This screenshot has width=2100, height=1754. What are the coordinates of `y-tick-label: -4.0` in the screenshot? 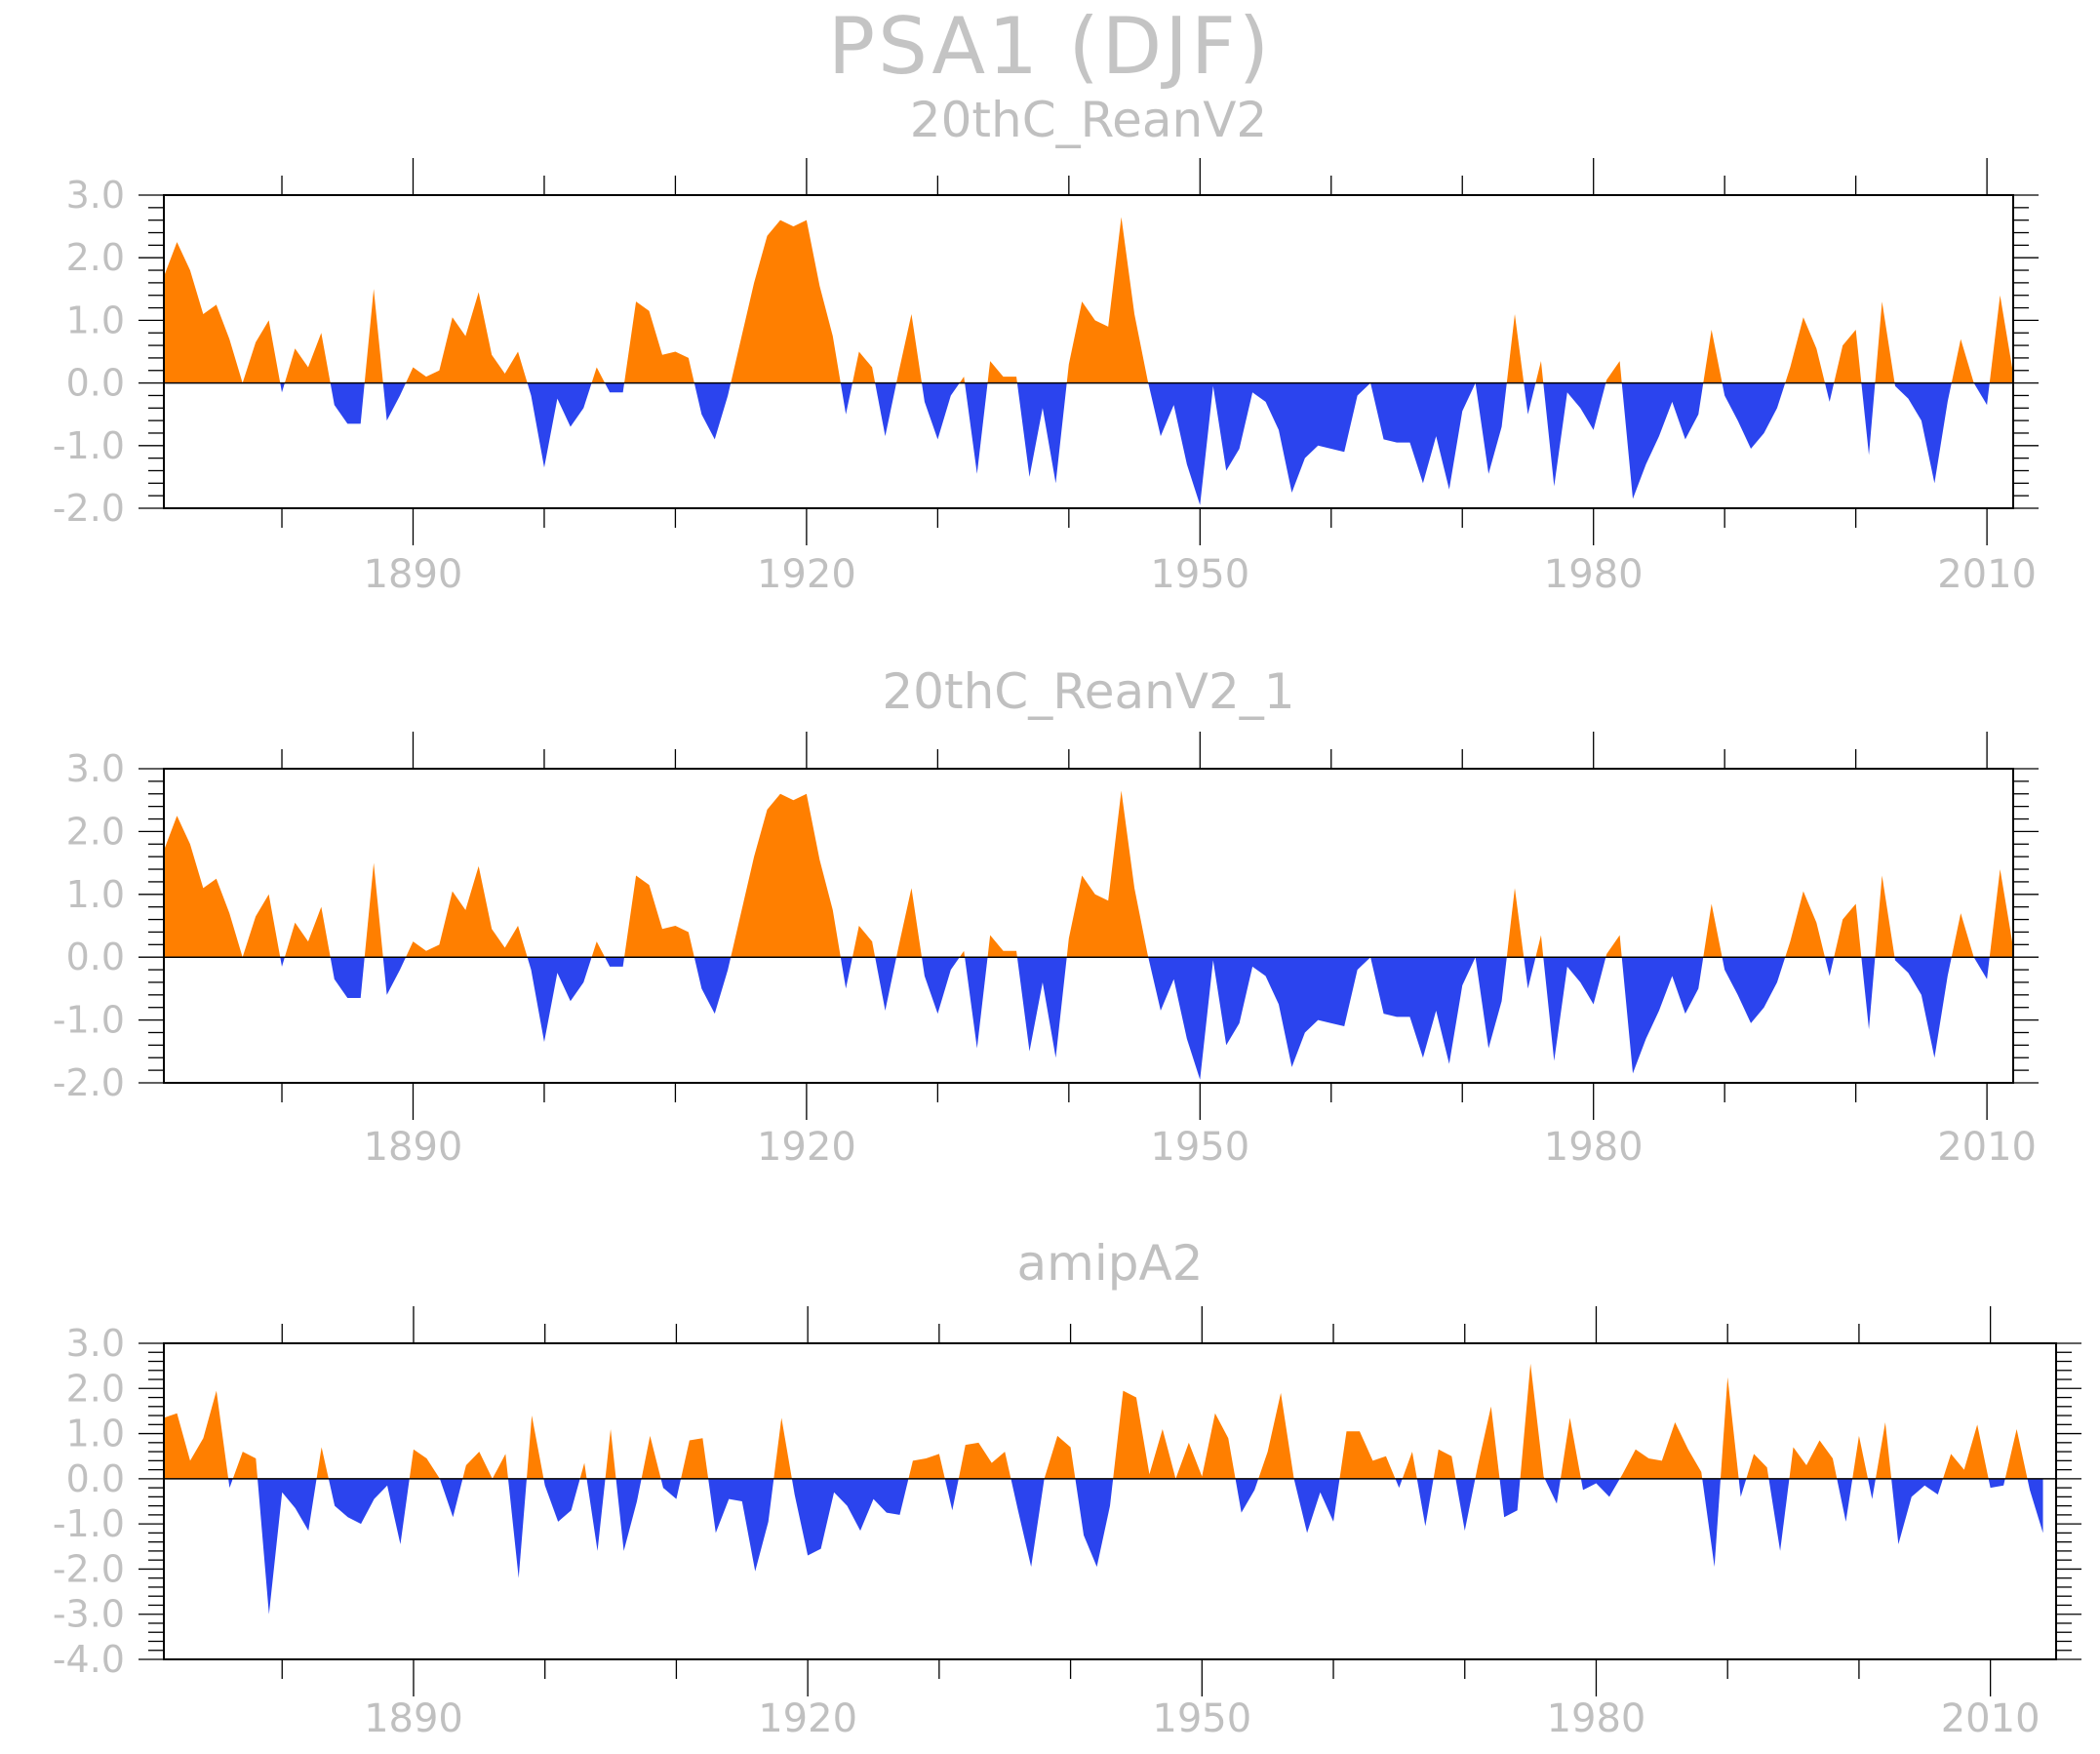 It's located at (89, 1659).